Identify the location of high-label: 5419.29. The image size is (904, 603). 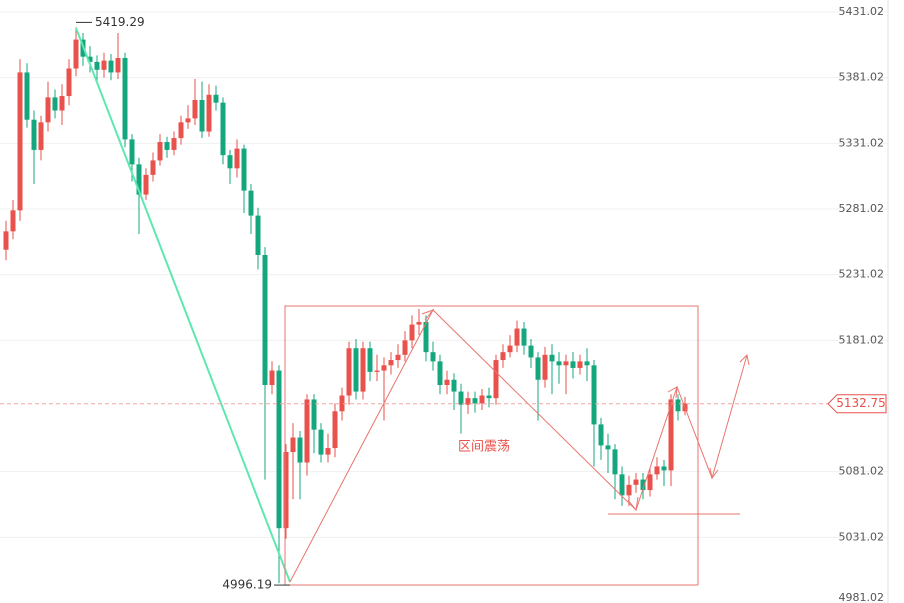
(120, 22).